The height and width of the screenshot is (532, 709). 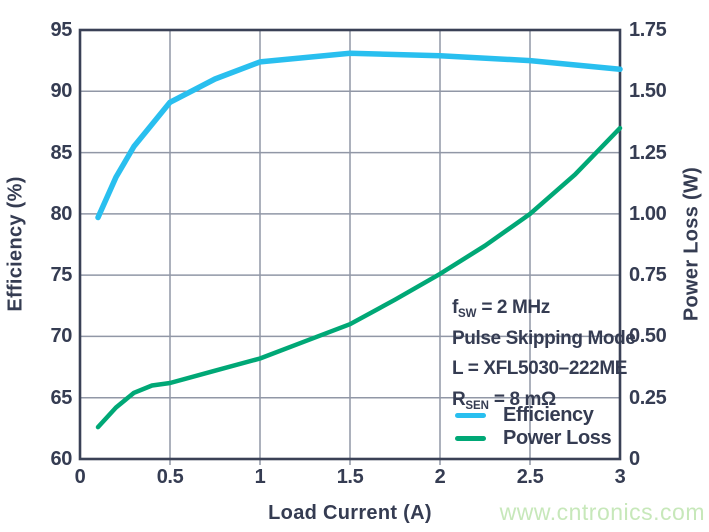 I want to click on x-tick-label: 1, so click(x=260, y=477).